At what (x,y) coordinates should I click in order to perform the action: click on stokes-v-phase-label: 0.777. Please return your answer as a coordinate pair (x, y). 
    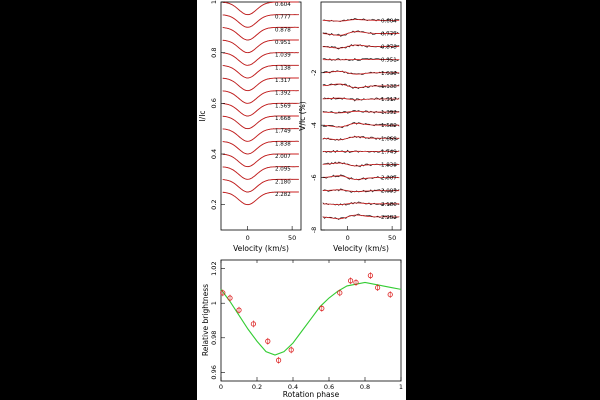
    Looking at the image, I should click on (389, 34).